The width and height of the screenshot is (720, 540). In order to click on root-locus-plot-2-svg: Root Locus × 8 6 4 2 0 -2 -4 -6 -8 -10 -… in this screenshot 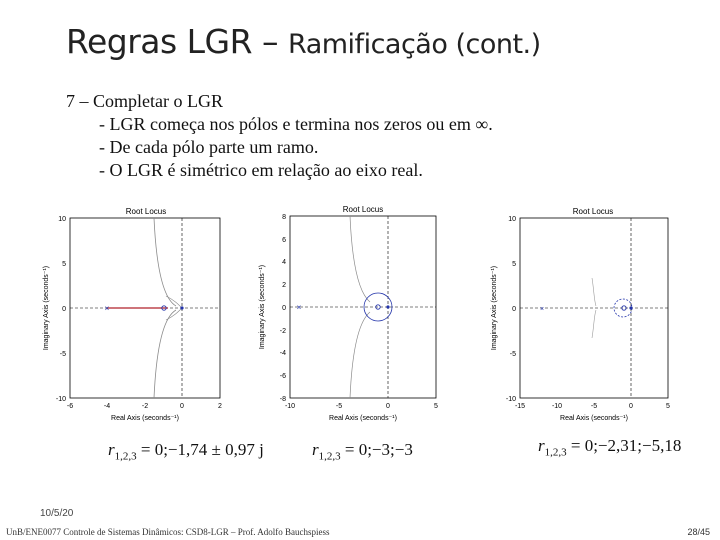, I will do `click(348, 313)`.